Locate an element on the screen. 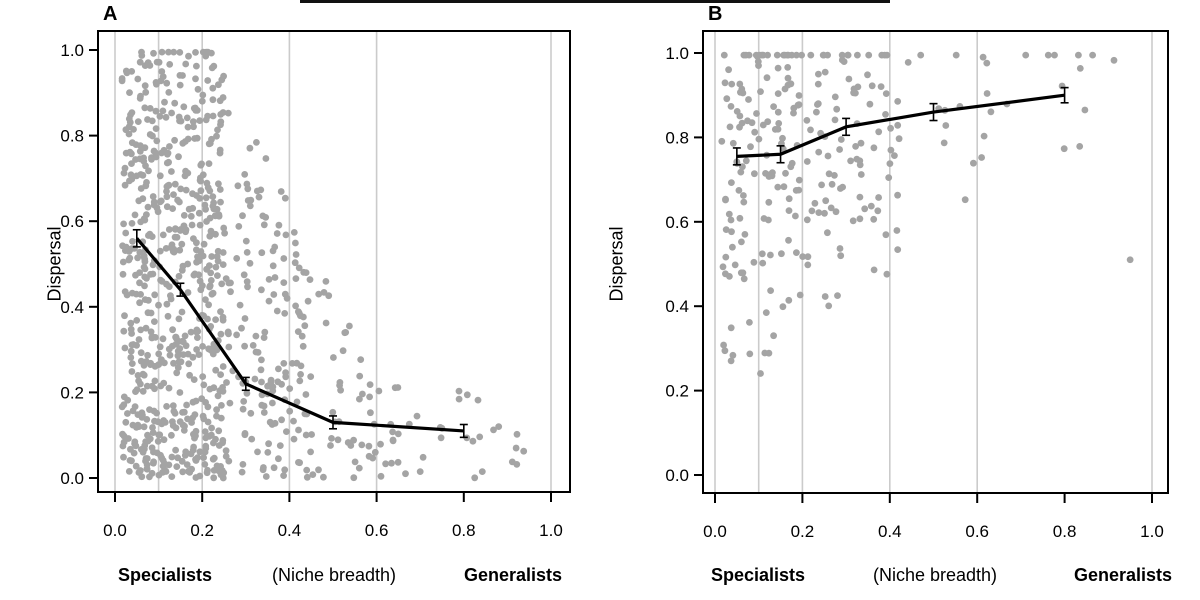  x-caption-niche-breadth-a: (Niche breadth) is located at coordinates (334, 575).